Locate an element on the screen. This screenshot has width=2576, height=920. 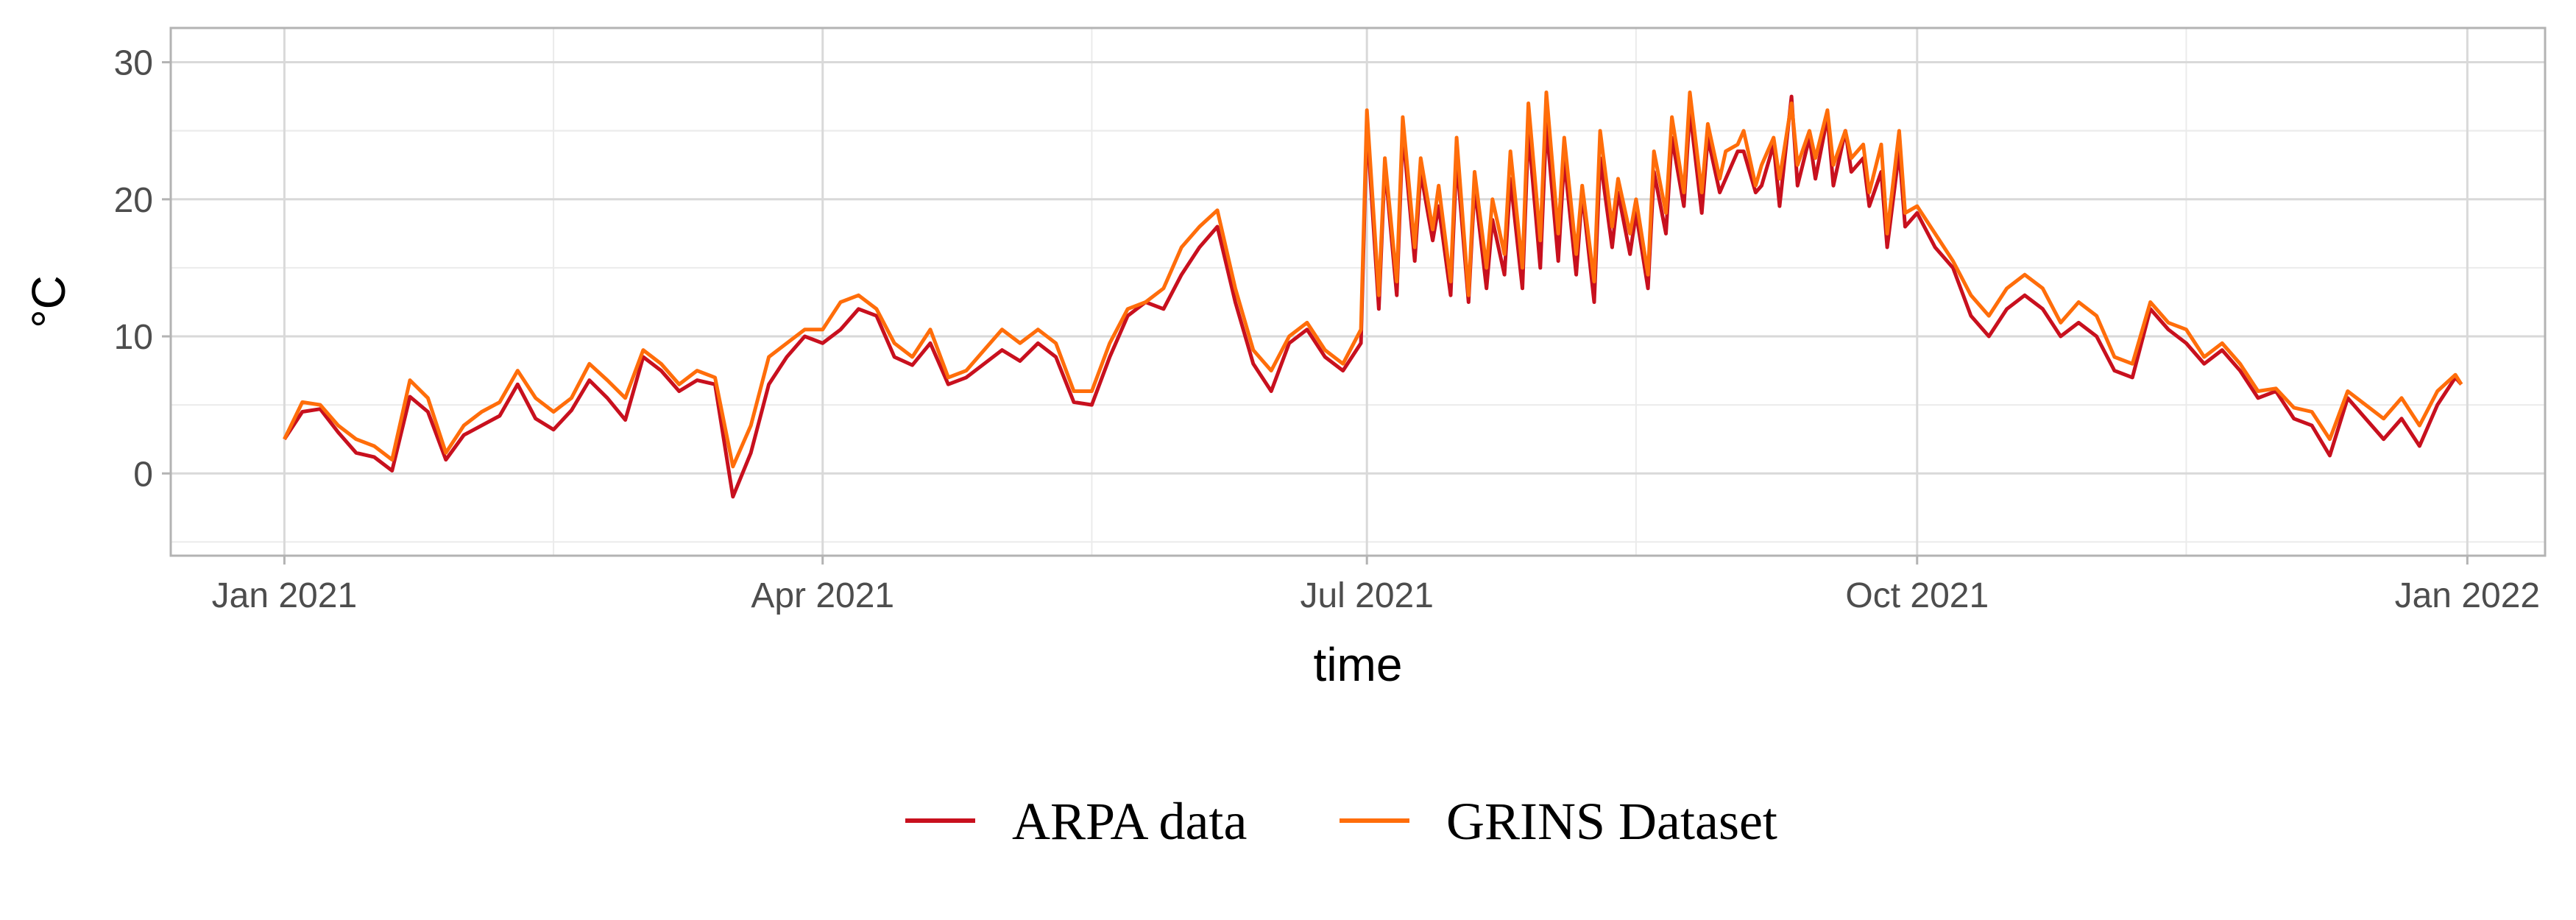
x-tick-label: Jul 2021 is located at coordinates (1366, 595).